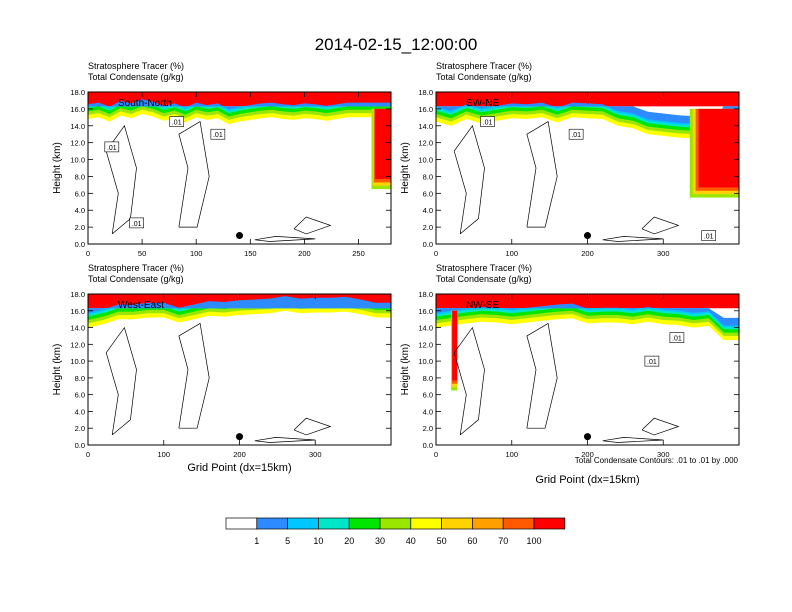 The height and width of the screenshot is (612, 792). What do you see at coordinates (503, 541) in the screenshot?
I see `colorbar-label: 70` at bounding box center [503, 541].